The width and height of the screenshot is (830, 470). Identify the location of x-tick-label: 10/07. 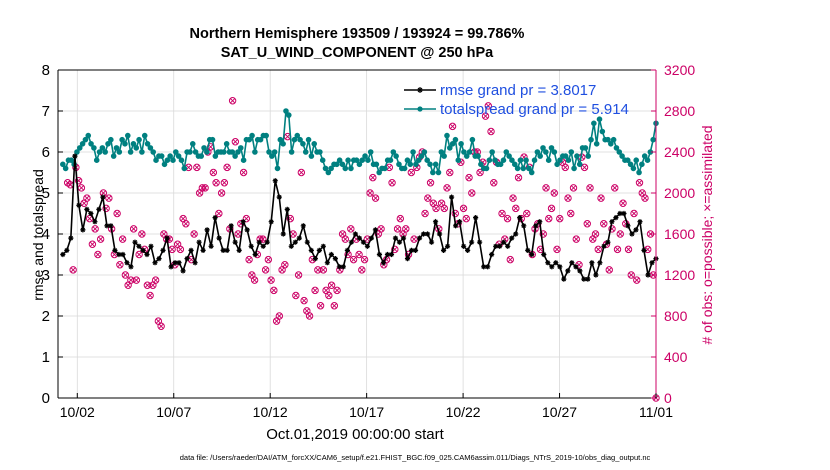
(173, 412).